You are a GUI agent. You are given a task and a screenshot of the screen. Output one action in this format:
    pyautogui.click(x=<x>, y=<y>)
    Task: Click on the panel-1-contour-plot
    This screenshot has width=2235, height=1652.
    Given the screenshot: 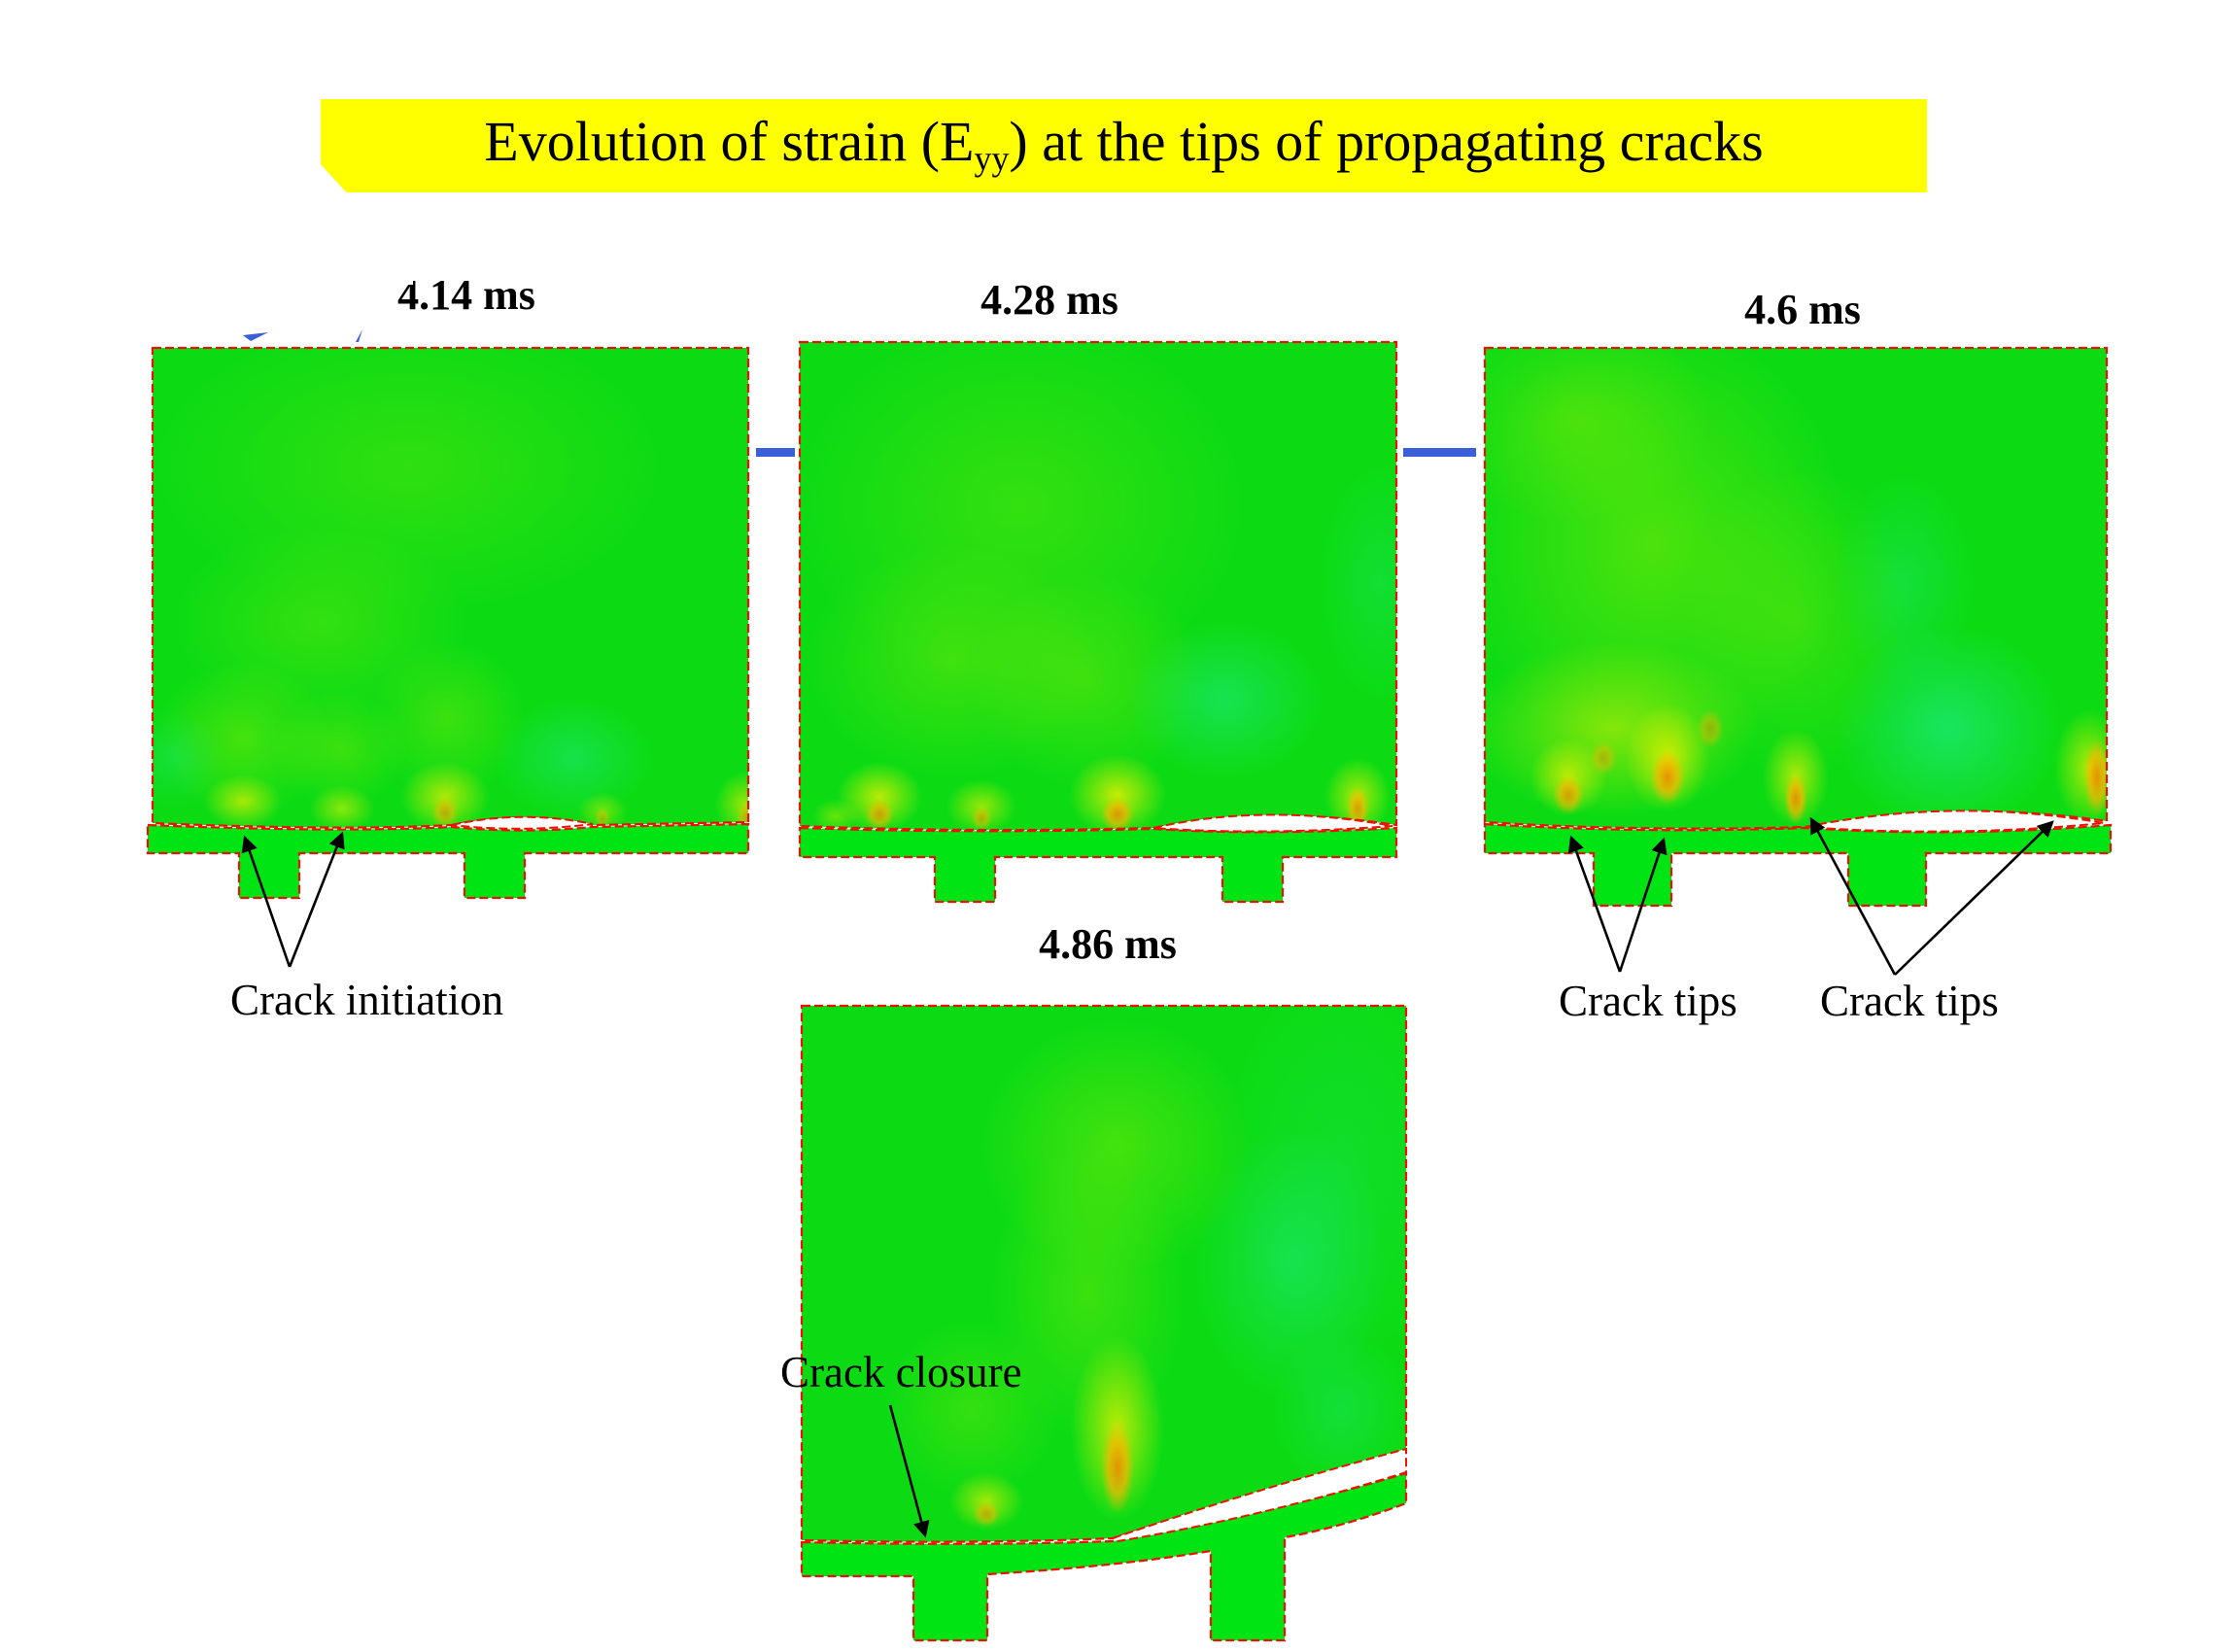 What is the action you would take?
    pyautogui.click(x=448, y=623)
    